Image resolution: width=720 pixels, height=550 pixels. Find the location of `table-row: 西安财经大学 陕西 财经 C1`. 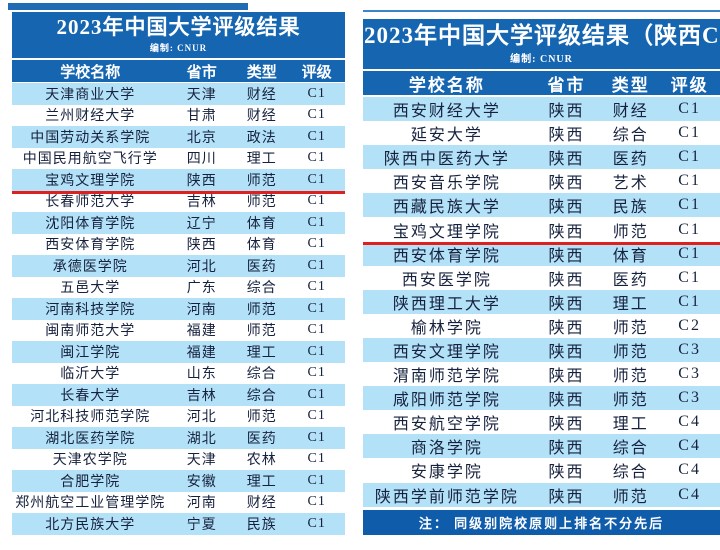

table-row: 西安财经大学 陕西 财经 C1 is located at coordinates (541, 109).